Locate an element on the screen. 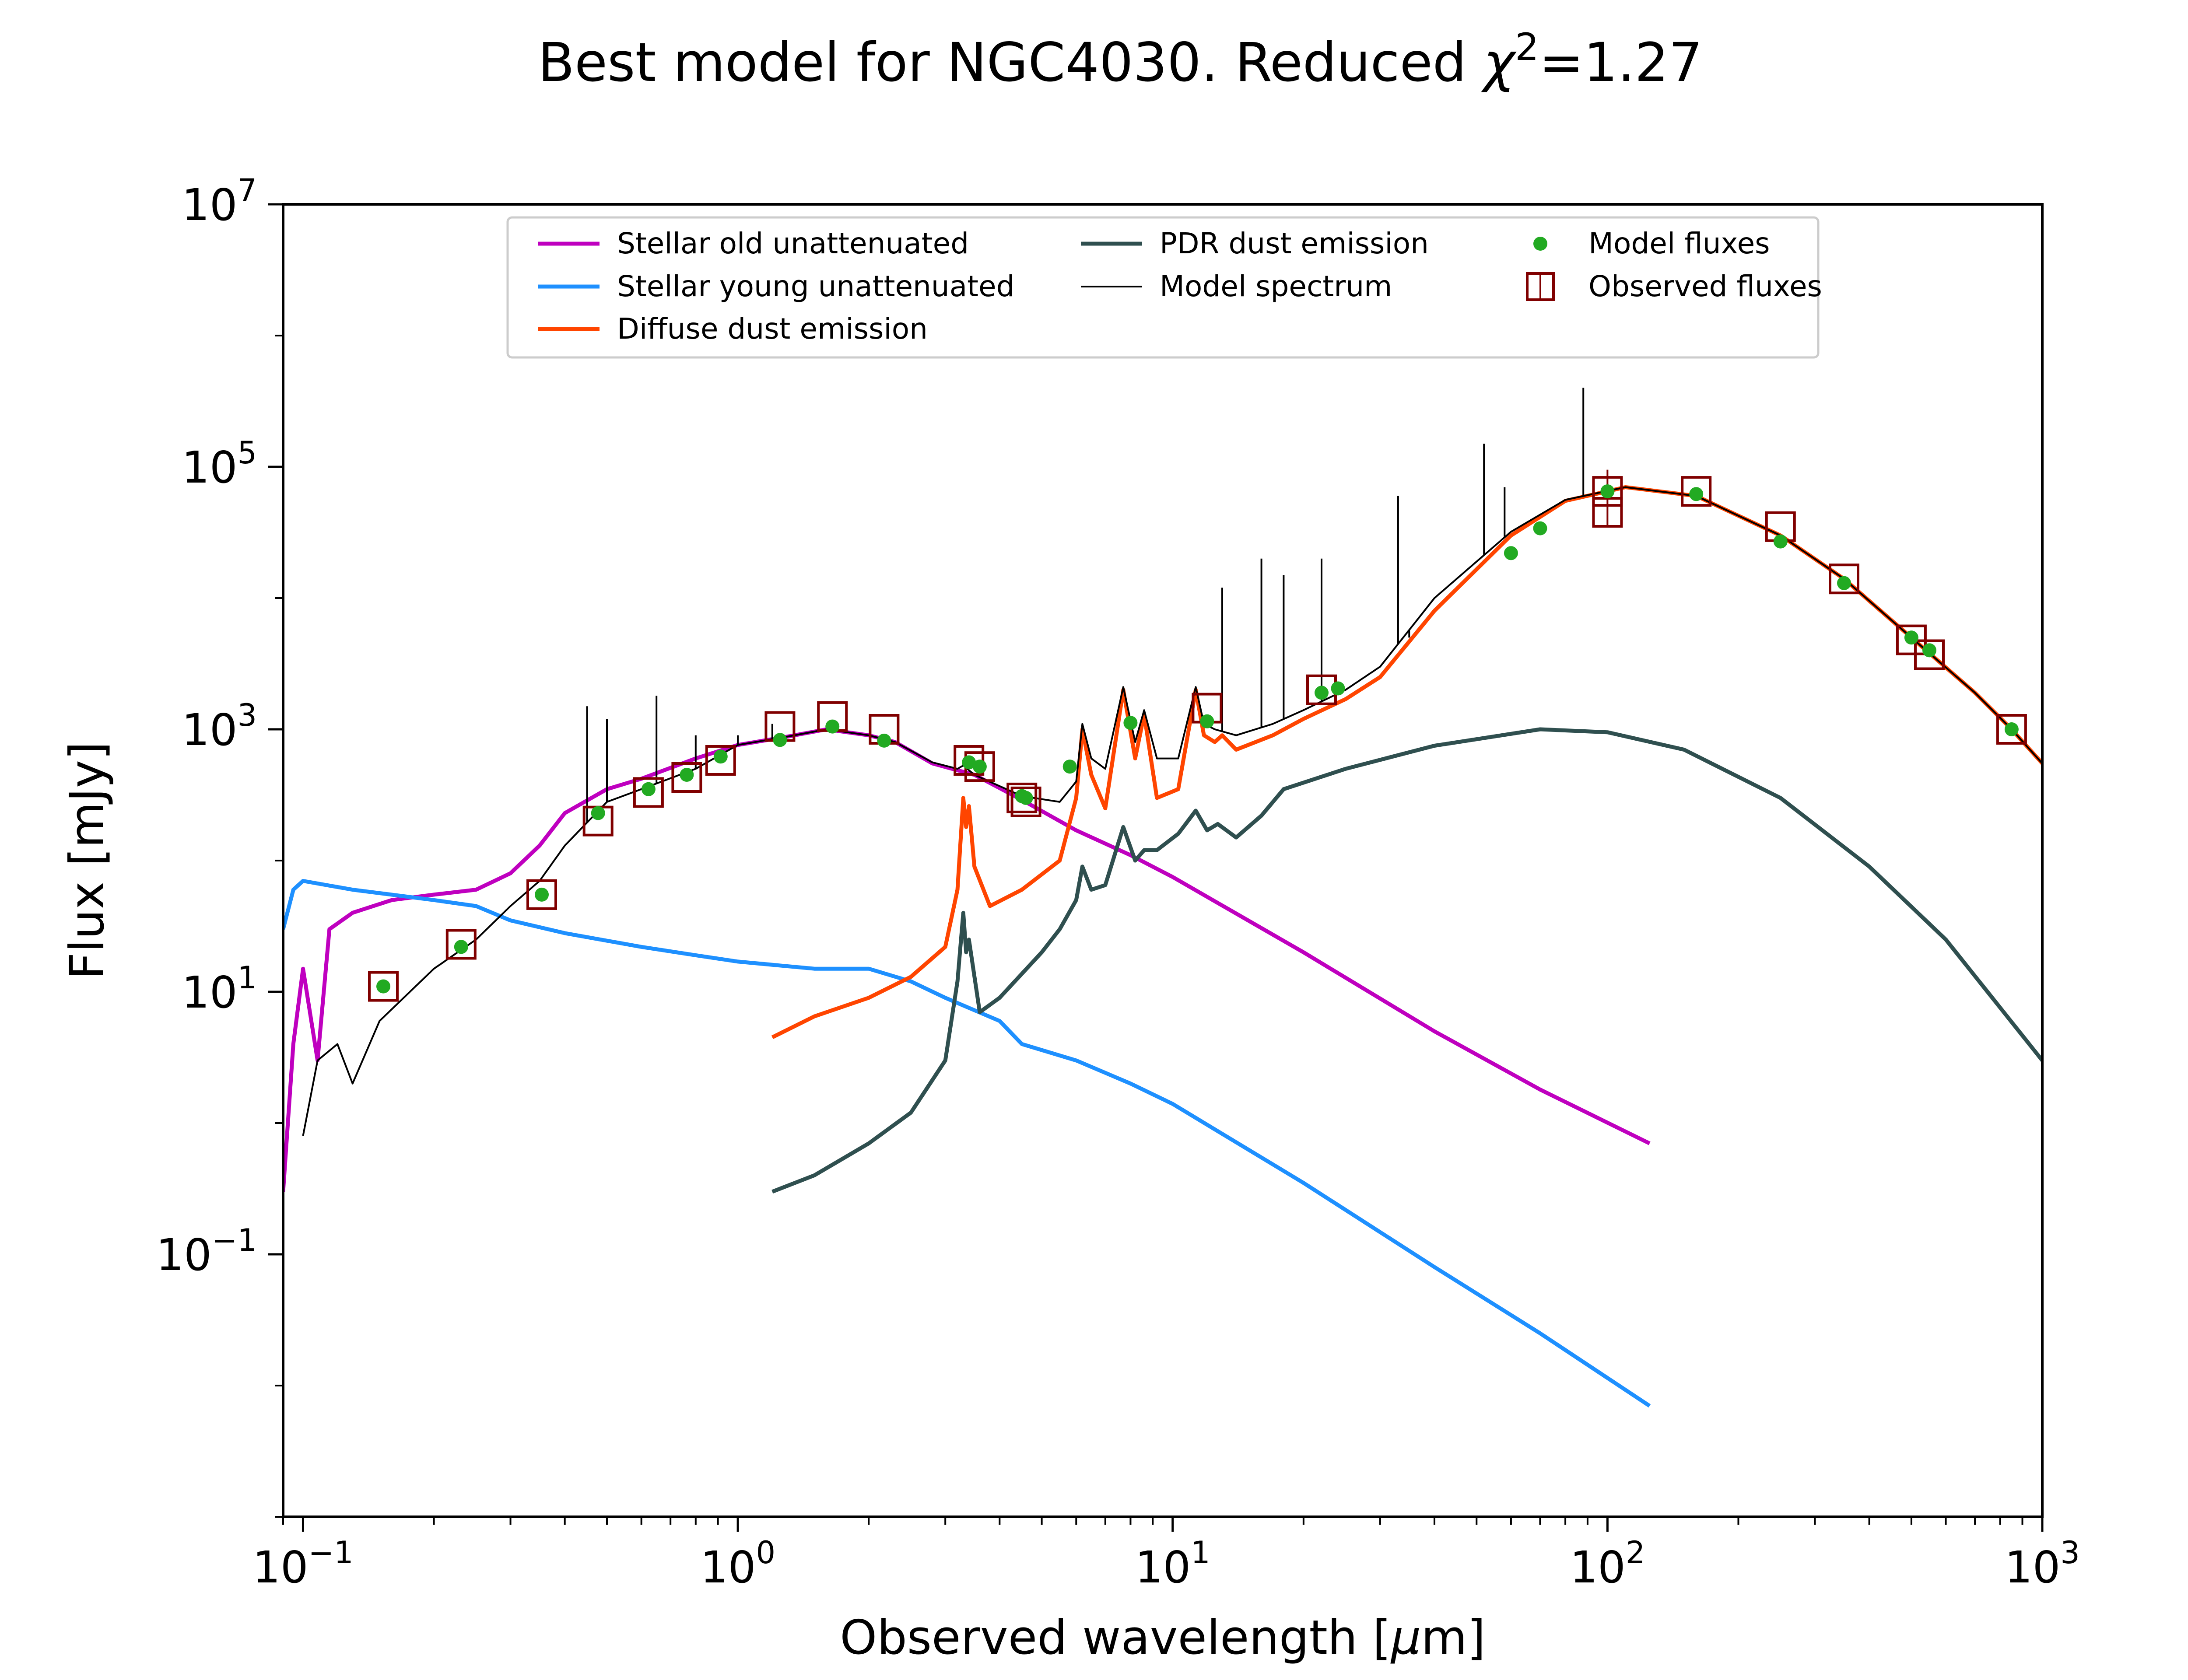 Image resolution: width=2188 pixels, height=1680 pixels. legend-label-stellar-old-unattenuated: Stellar old unattenuated is located at coordinates (793, 243).